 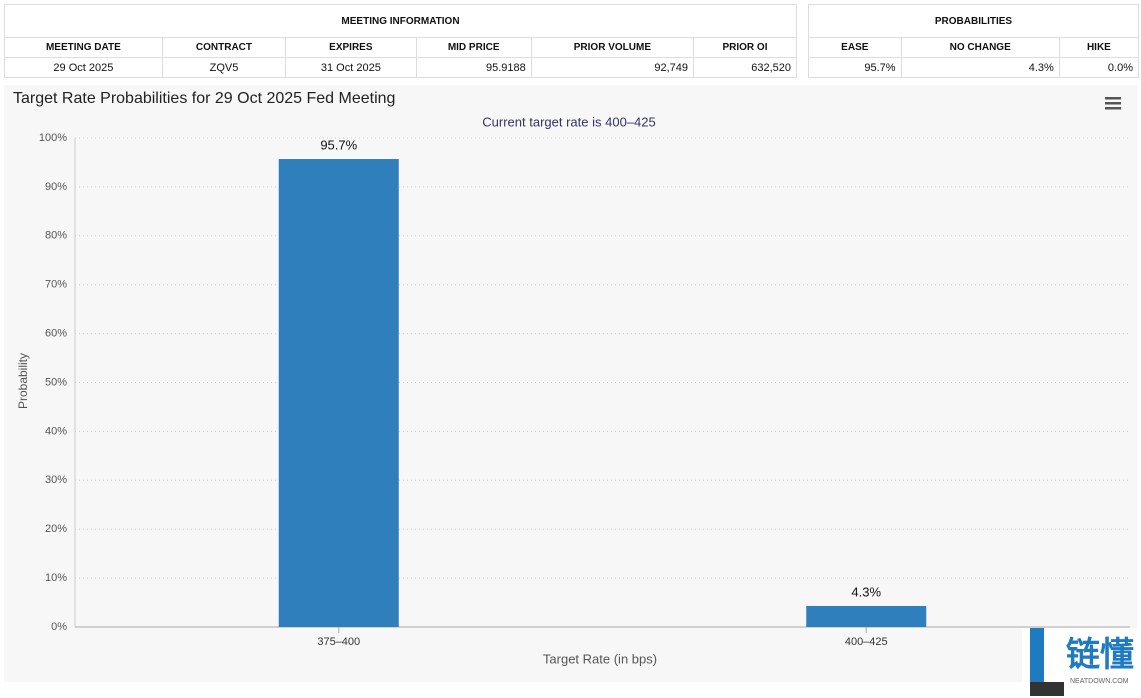 I want to click on chart-subtitle: Current target rate is 400–425, so click(x=568, y=121).